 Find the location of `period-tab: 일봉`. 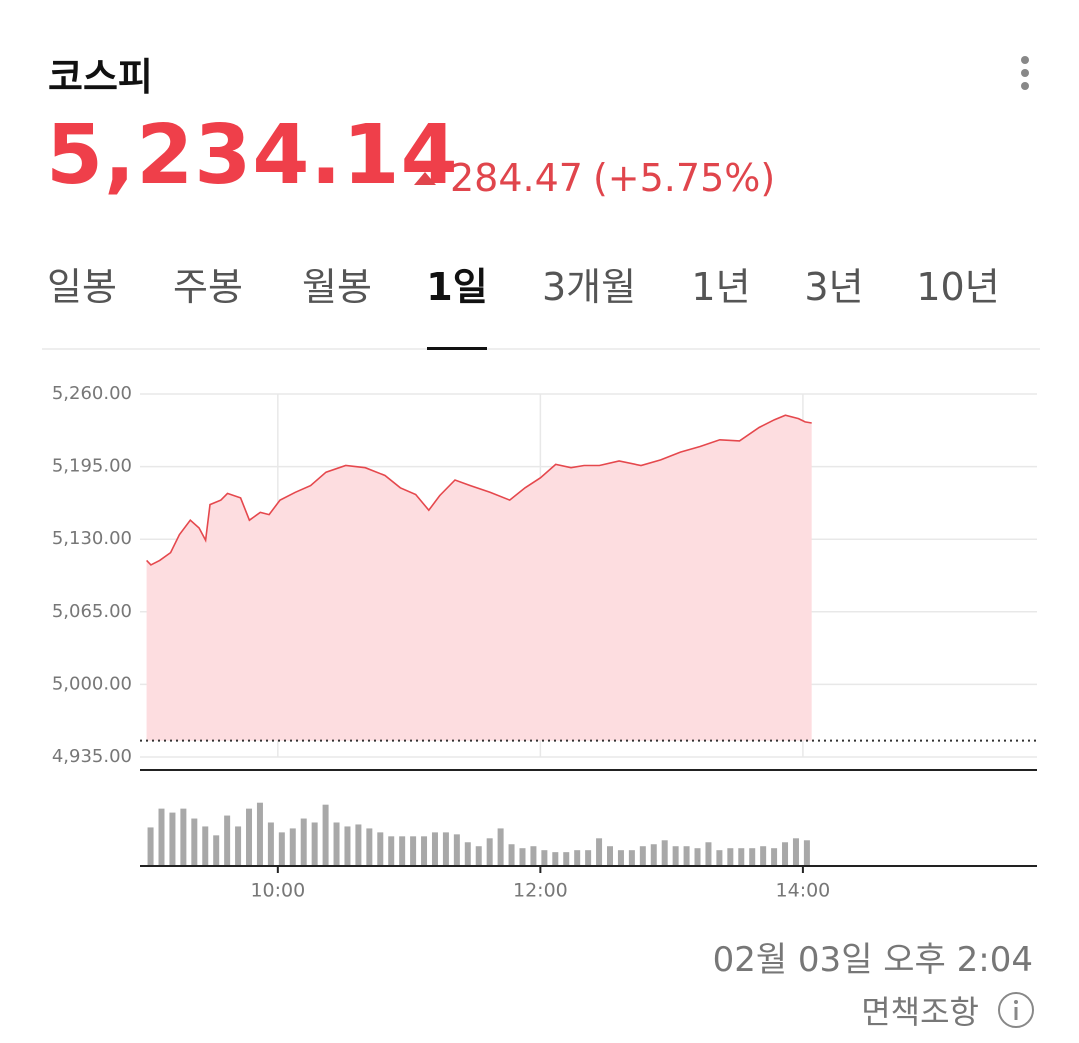

period-tab: 일봉 is located at coordinates (82, 287).